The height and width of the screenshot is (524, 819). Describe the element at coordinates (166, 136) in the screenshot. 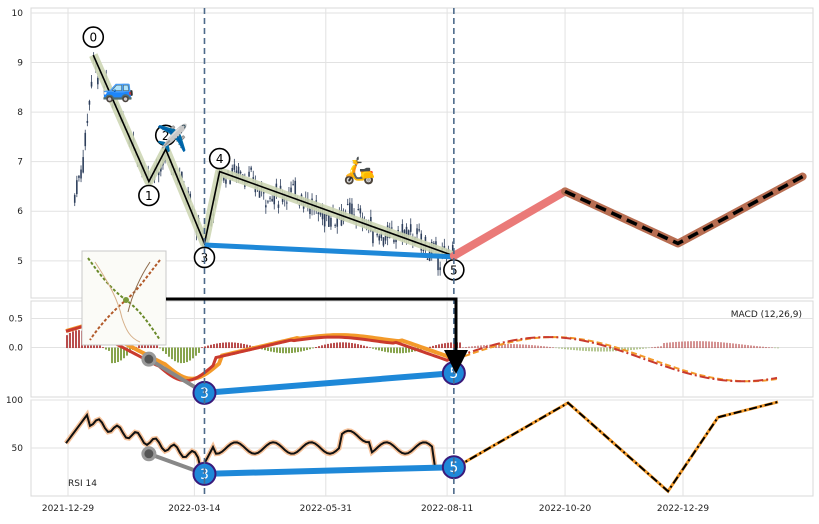

I see `wave-label: 2` at that location.